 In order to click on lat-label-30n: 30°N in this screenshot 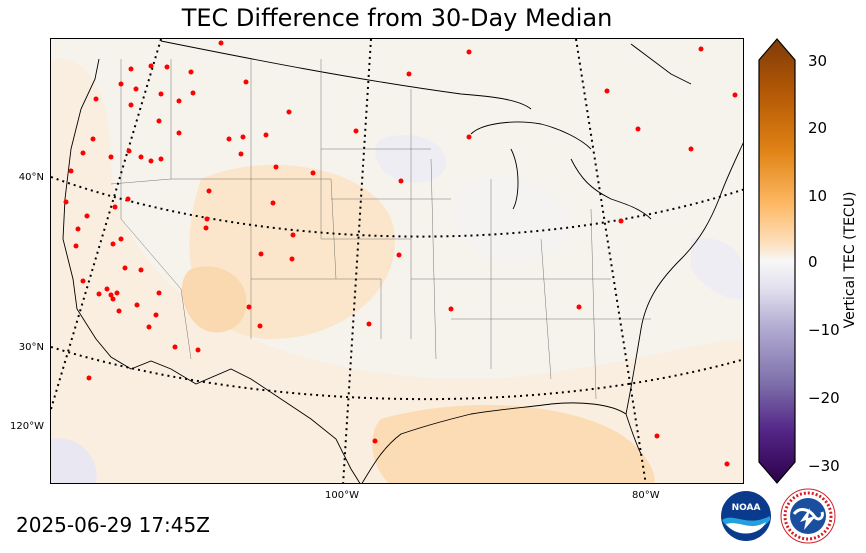, I will do `click(31, 347)`.